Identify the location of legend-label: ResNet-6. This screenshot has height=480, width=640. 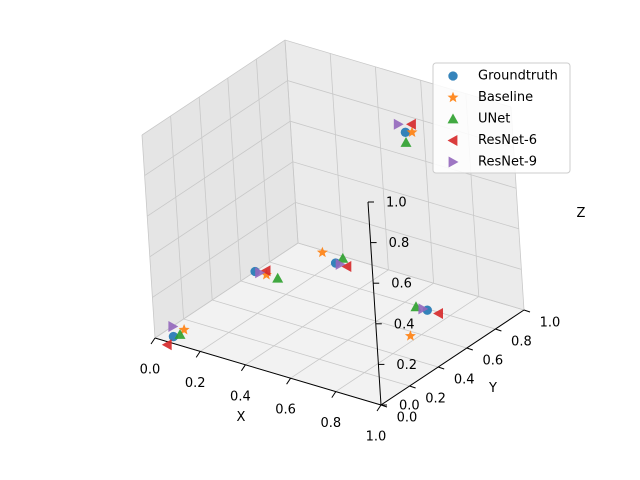
(507, 140).